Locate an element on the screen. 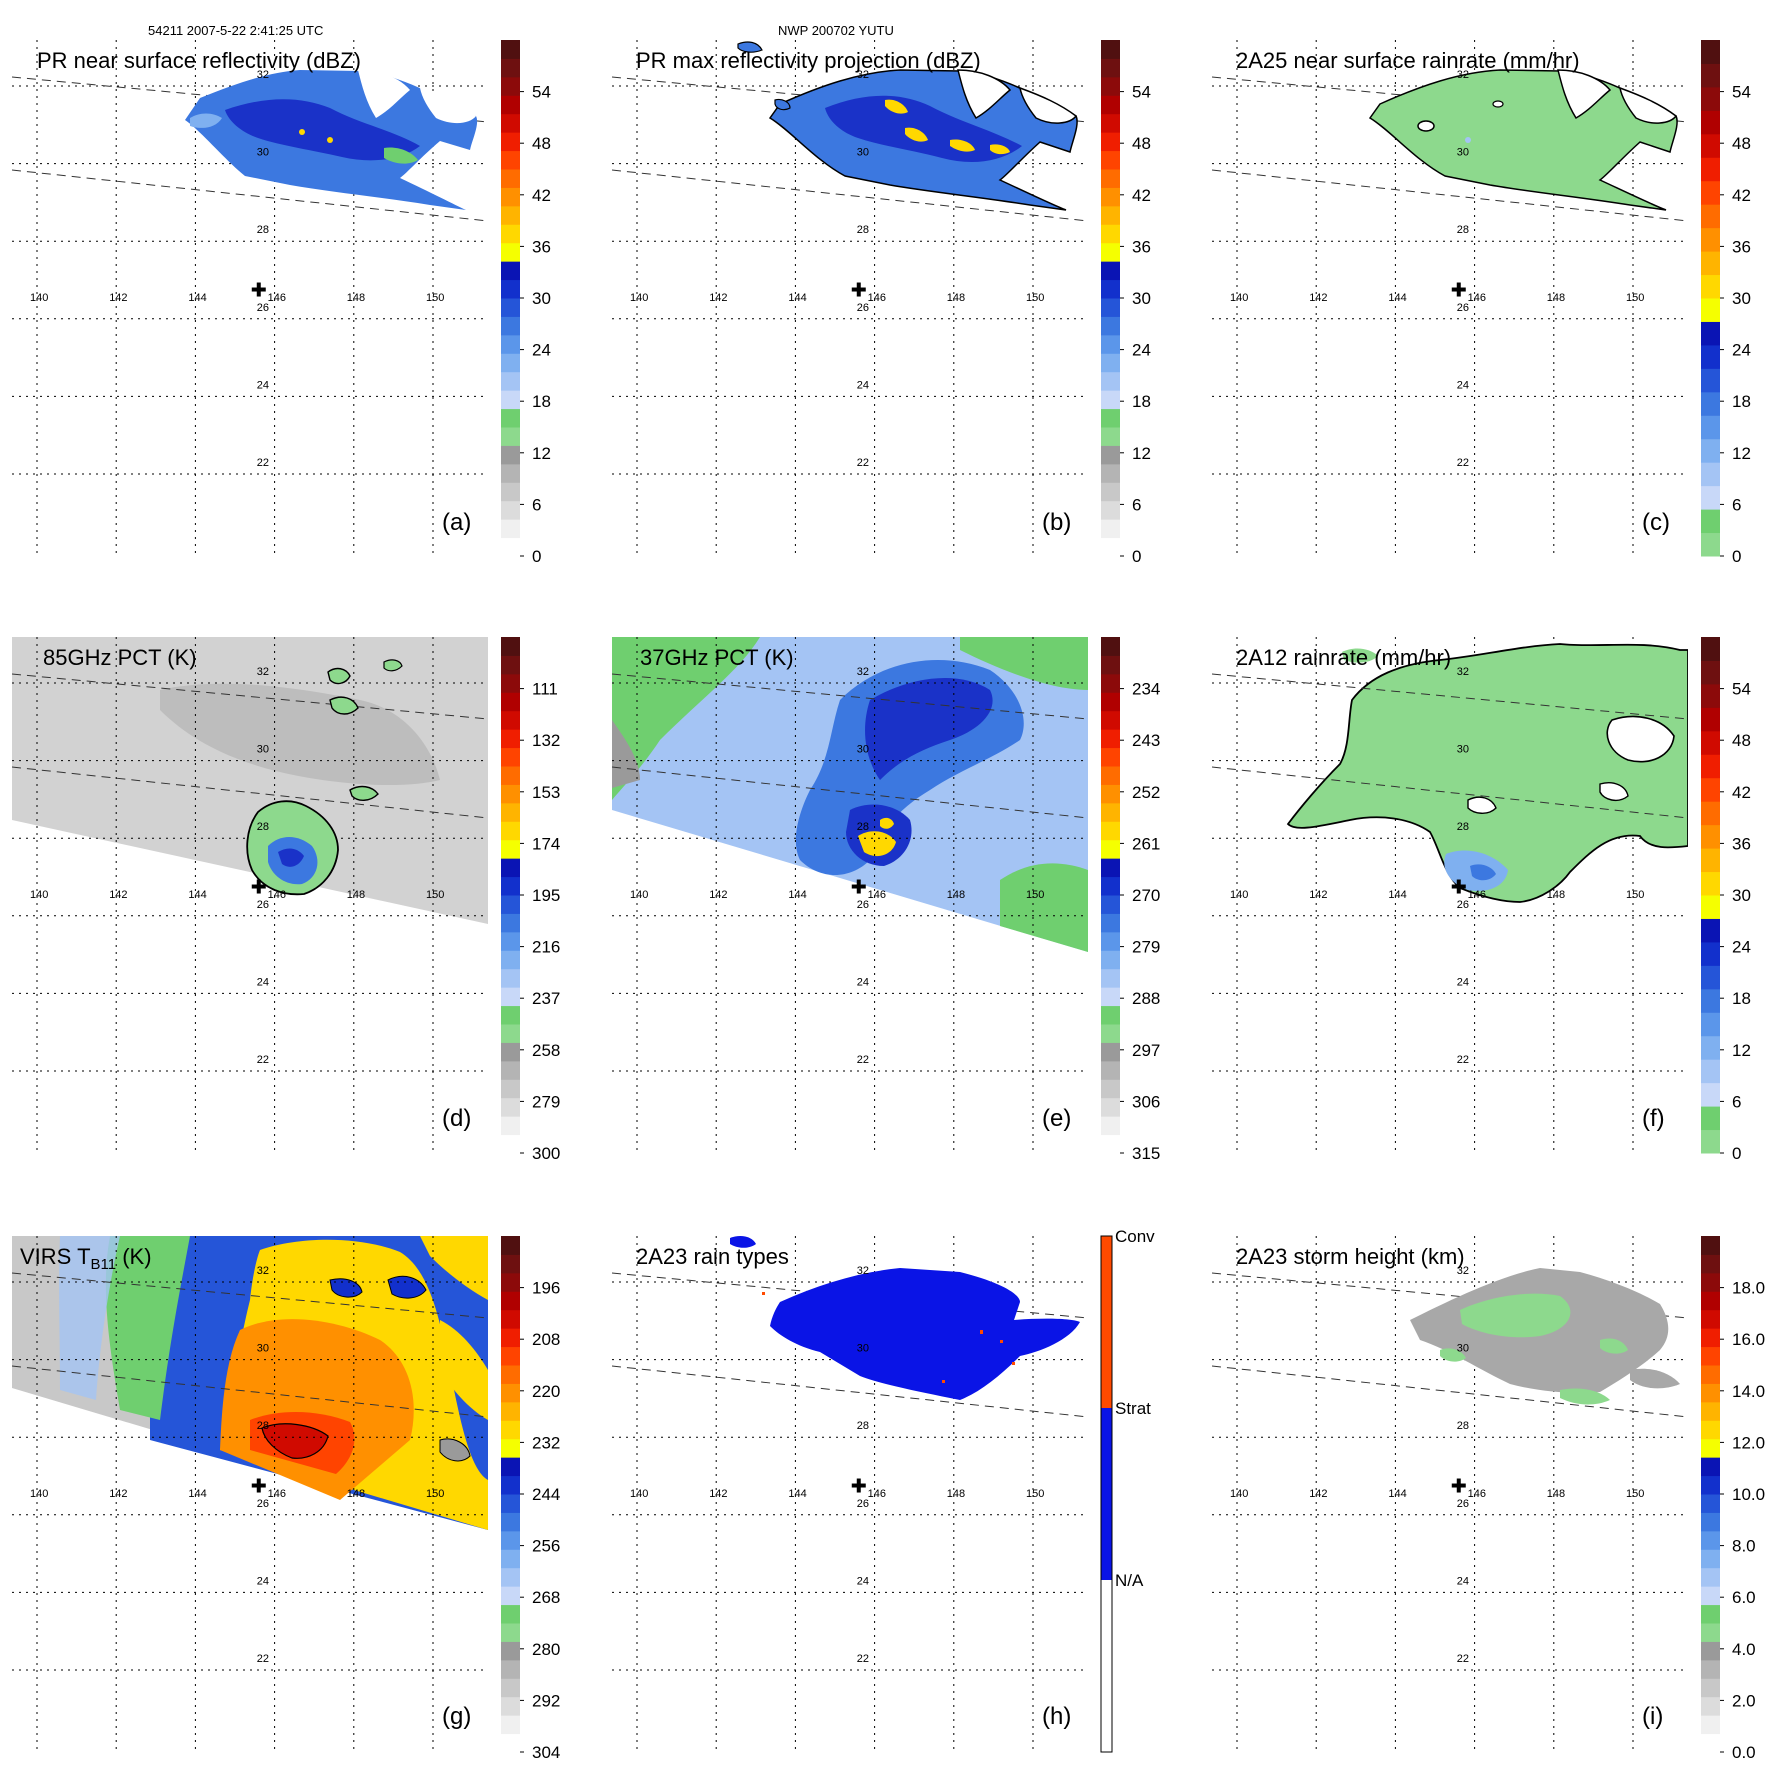 The height and width of the screenshot is (1771, 1771). colorbar-label: 24 is located at coordinates (1741, 350).